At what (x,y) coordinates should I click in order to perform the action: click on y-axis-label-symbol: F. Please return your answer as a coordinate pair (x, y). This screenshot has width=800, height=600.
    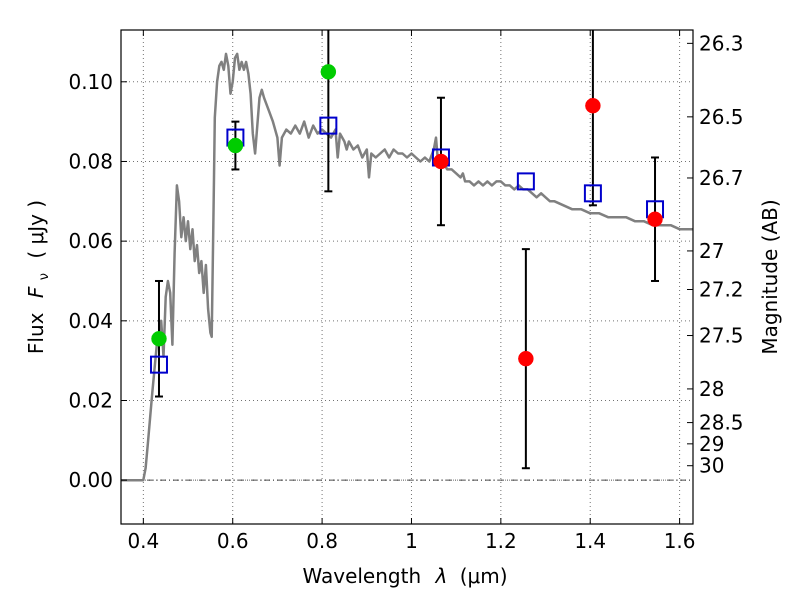
    Looking at the image, I should click on (36, 292).